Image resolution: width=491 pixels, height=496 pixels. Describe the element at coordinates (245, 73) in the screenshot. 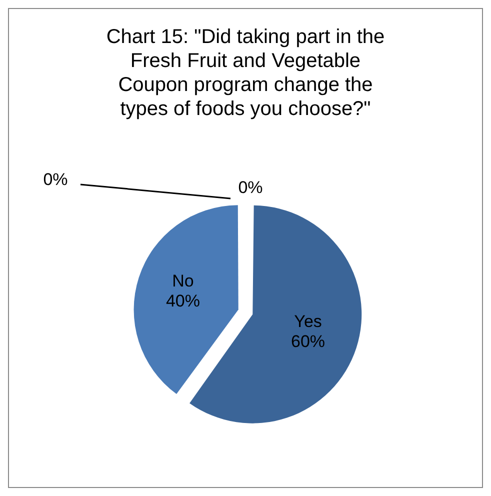

I see `chart-title: Chart 15: "Did taking part in the Fresh Fruit and Vegetable Coupon program change the types of foods you choose?"` at that location.